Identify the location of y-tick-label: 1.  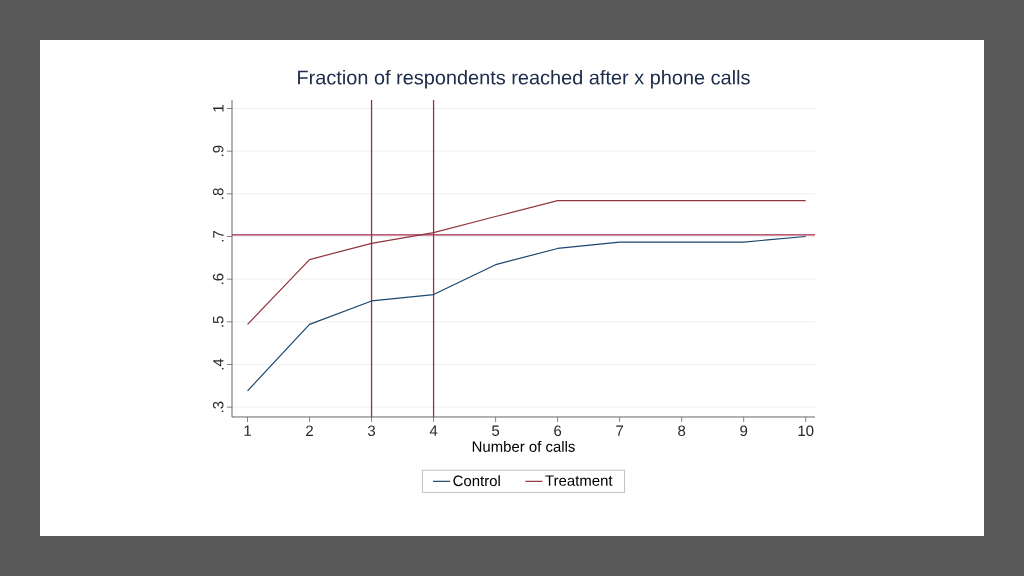
(218, 108).